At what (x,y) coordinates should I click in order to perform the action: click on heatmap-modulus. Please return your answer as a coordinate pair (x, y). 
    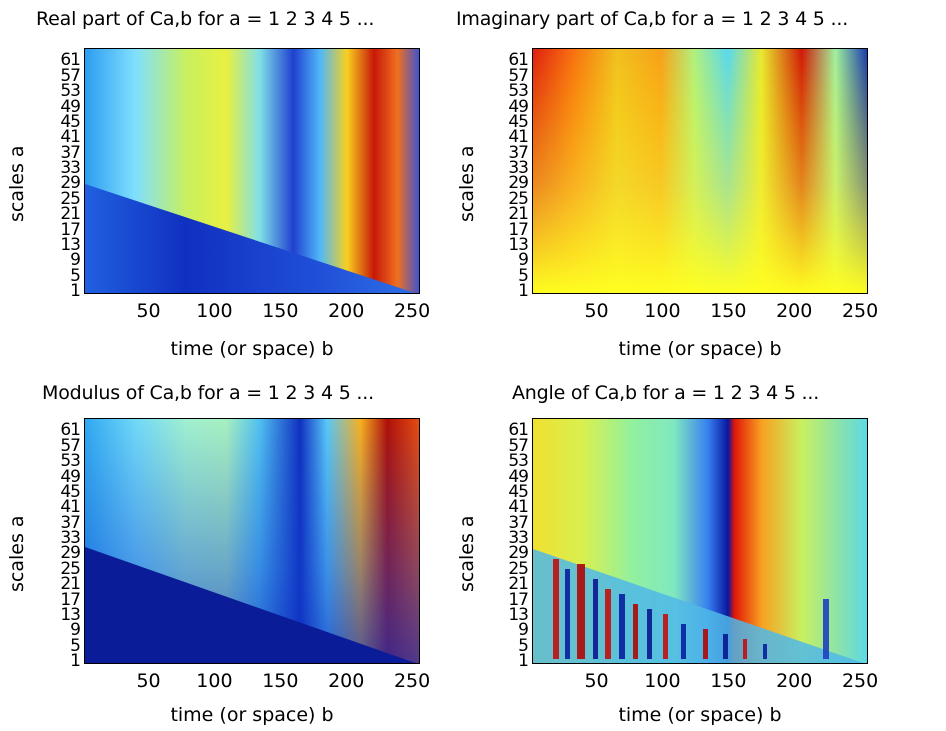
    Looking at the image, I should click on (252, 541).